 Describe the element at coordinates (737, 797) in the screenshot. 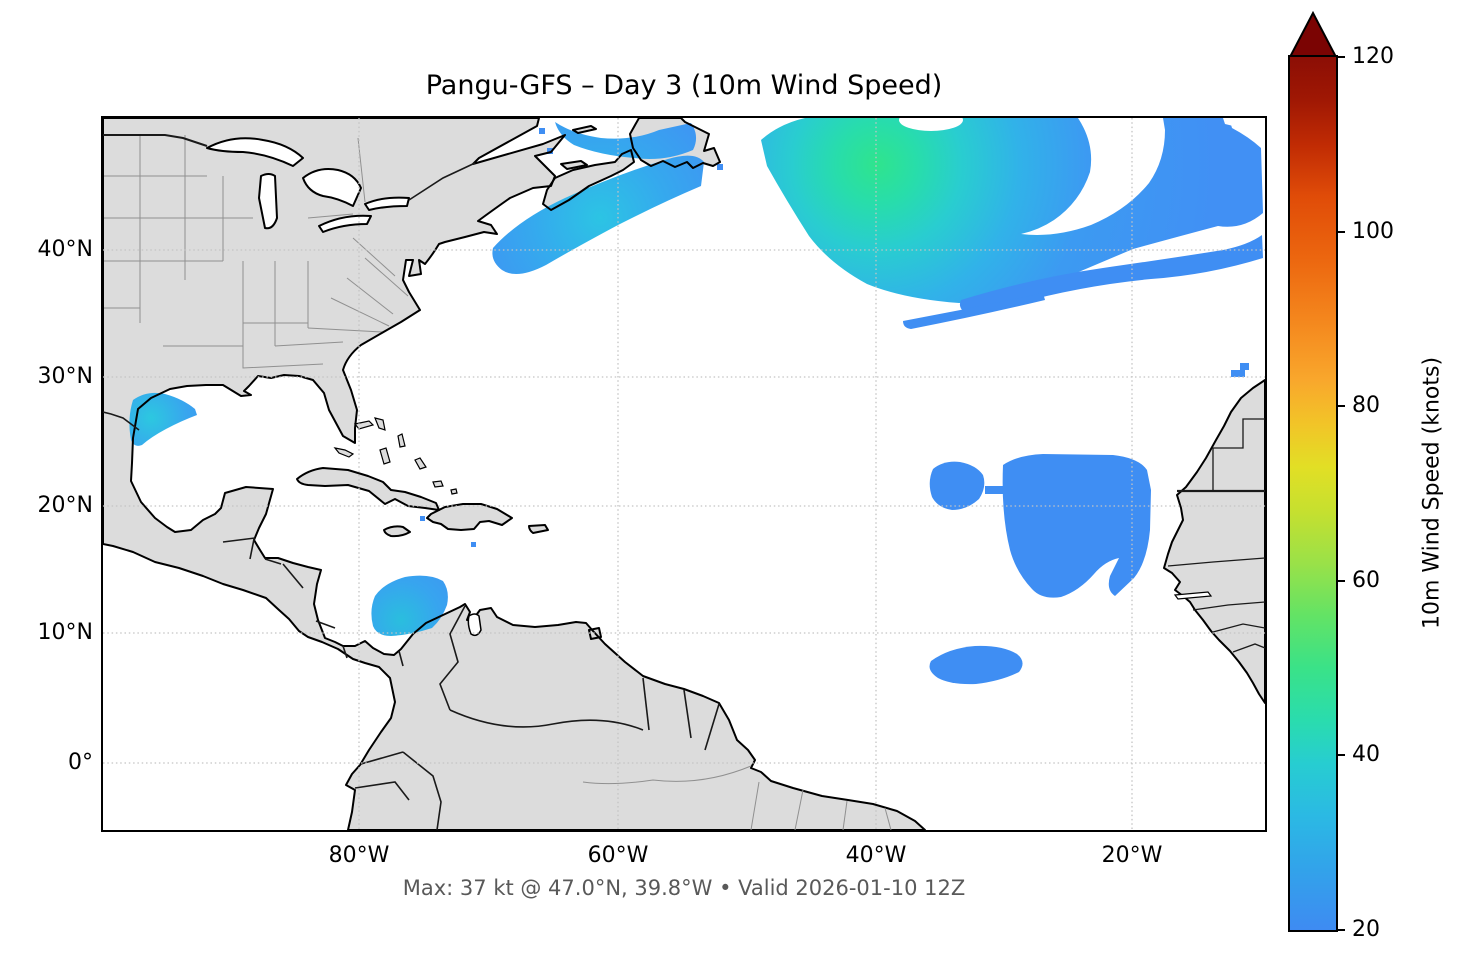

I see `brazil-state-borders` at that location.